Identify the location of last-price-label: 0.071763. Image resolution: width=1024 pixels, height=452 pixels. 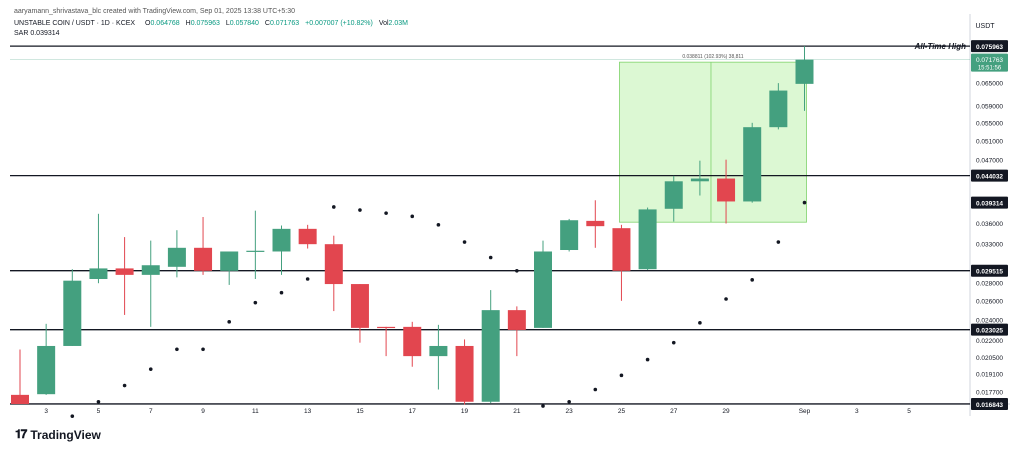
(989, 60).